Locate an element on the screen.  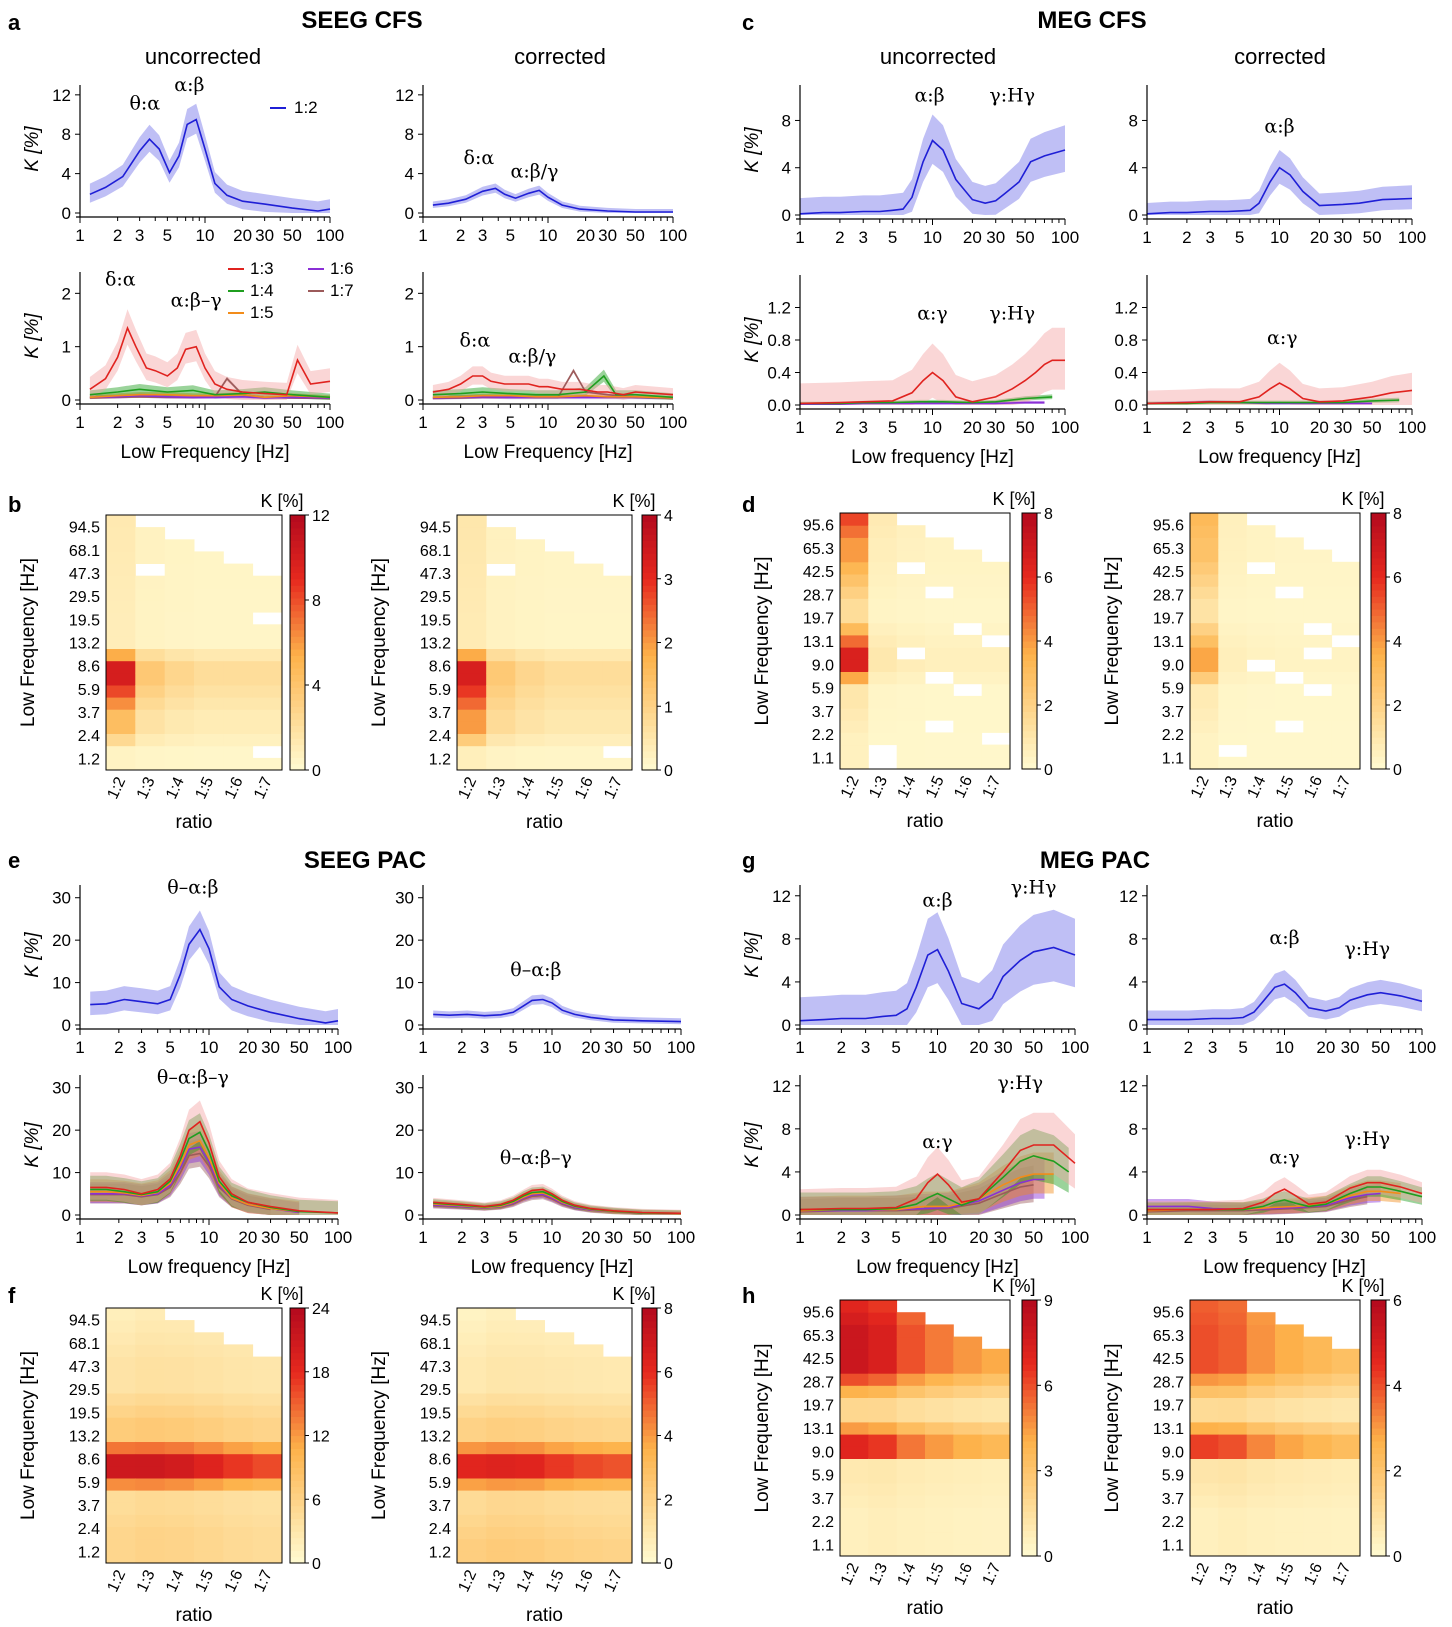
x-tick-label-h1: 1:2 is located at coordinates (850, 1573).